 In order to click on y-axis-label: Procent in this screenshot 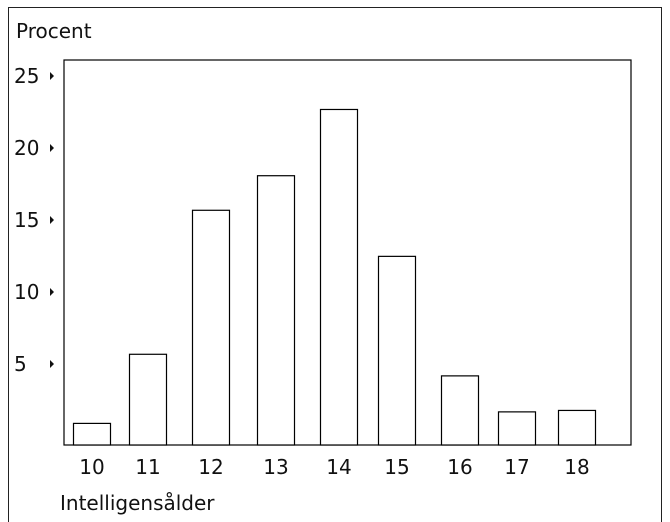, I will do `click(54, 31)`.